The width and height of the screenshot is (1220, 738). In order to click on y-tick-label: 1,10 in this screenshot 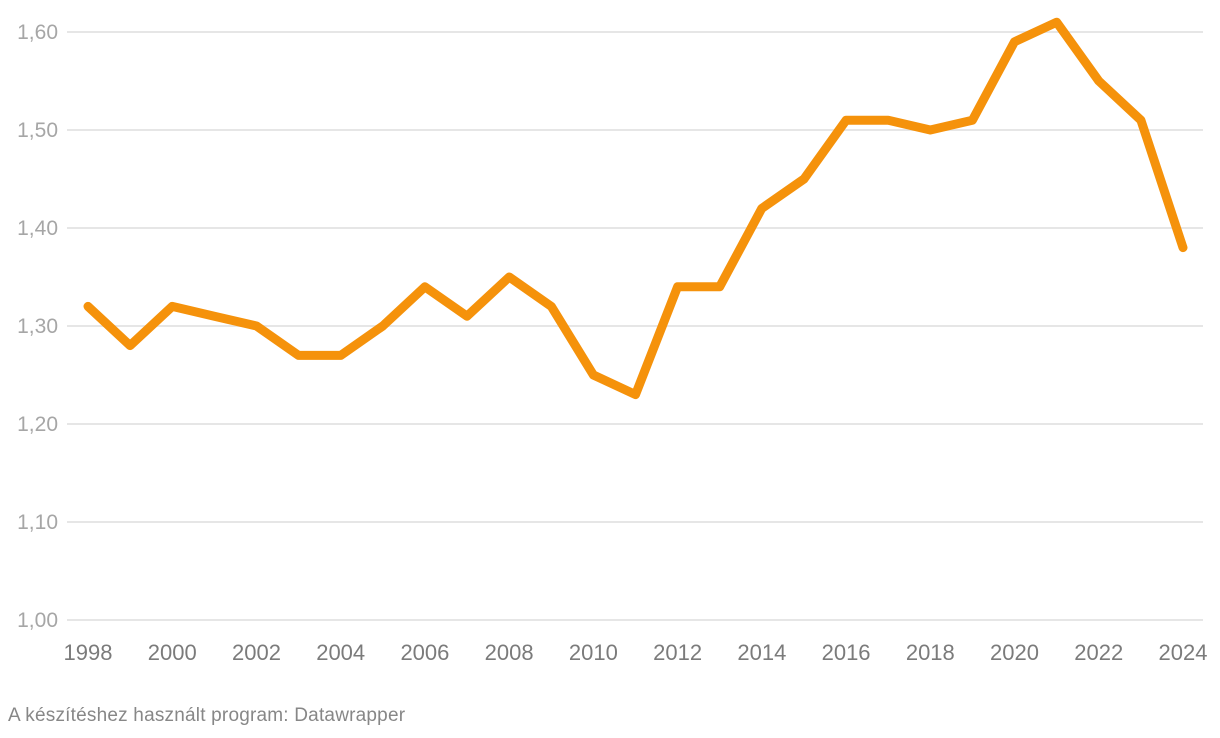, I will do `click(37, 522)`.